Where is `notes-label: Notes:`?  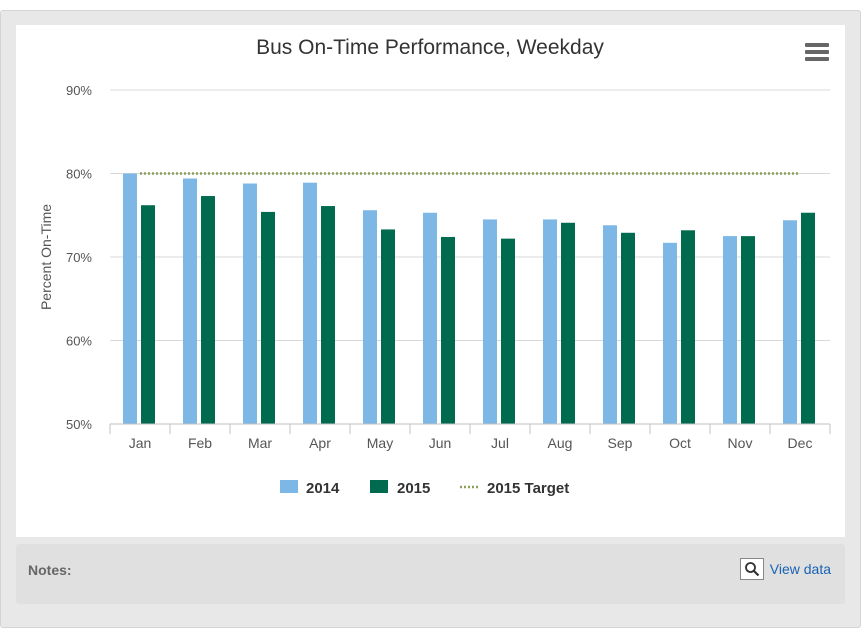
notes-label: Notes: is located at coordinates (50, 570).